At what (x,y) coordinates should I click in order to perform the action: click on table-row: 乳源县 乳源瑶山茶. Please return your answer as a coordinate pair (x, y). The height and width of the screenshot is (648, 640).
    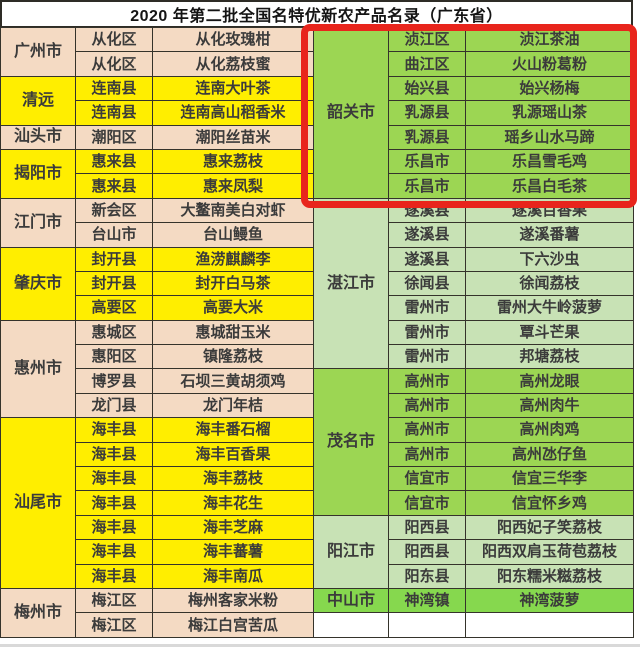
    Looking at the image, I should click on (474, 113).